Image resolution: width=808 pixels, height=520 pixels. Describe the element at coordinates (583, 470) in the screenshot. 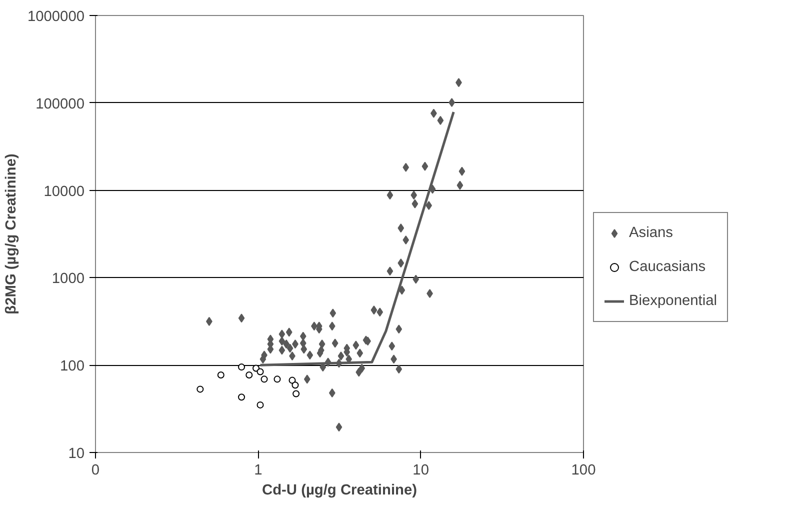

I see `x-tick-label: 100` at that location.